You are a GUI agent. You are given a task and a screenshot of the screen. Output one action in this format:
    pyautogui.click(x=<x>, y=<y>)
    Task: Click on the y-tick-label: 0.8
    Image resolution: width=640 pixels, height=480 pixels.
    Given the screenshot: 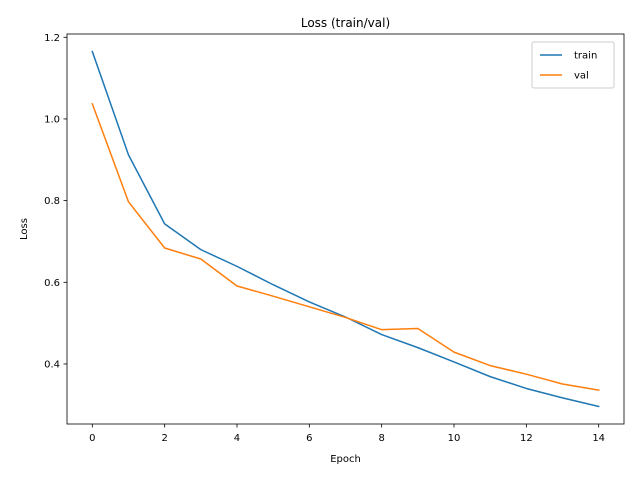 What is the action you would take?
    pyautogui.click(x=52, y=201)
    